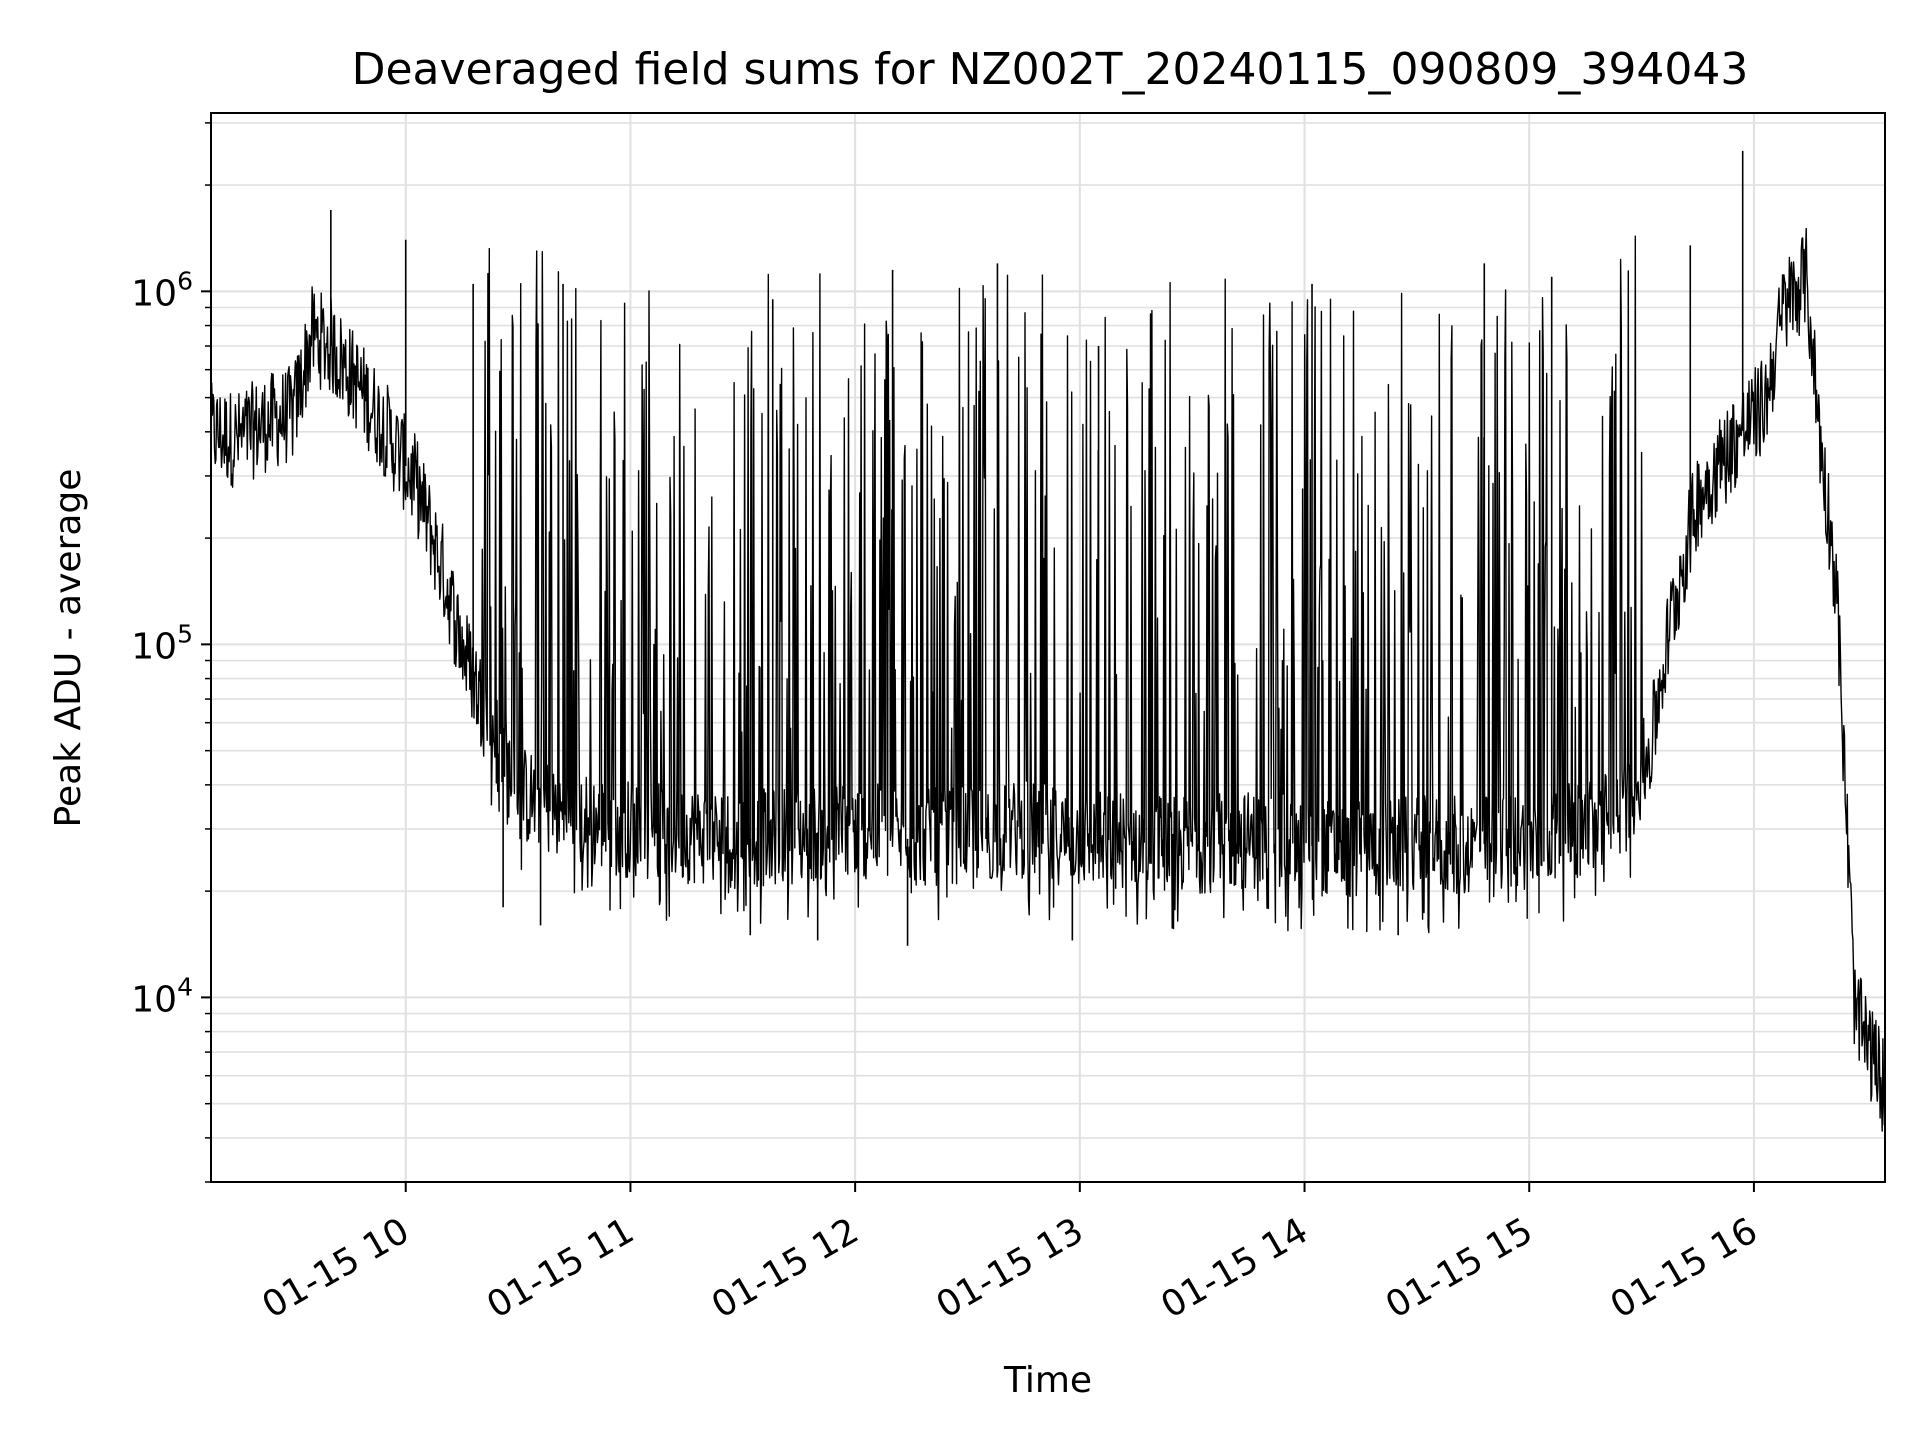 This screenshot has width=1920, height=1440. Describe the element at coordinates (68, 648) in the screenshot. I see `y-axis-label: Peak ADU - average` at that location.